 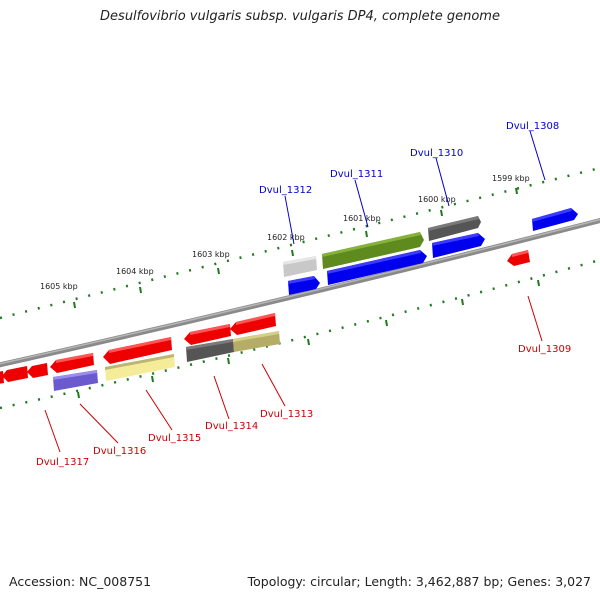 What do you see at coordinates (511, 178) in the screenshot?
I see `scale-label: 1599 kbp` at bounding box center [511, 178].